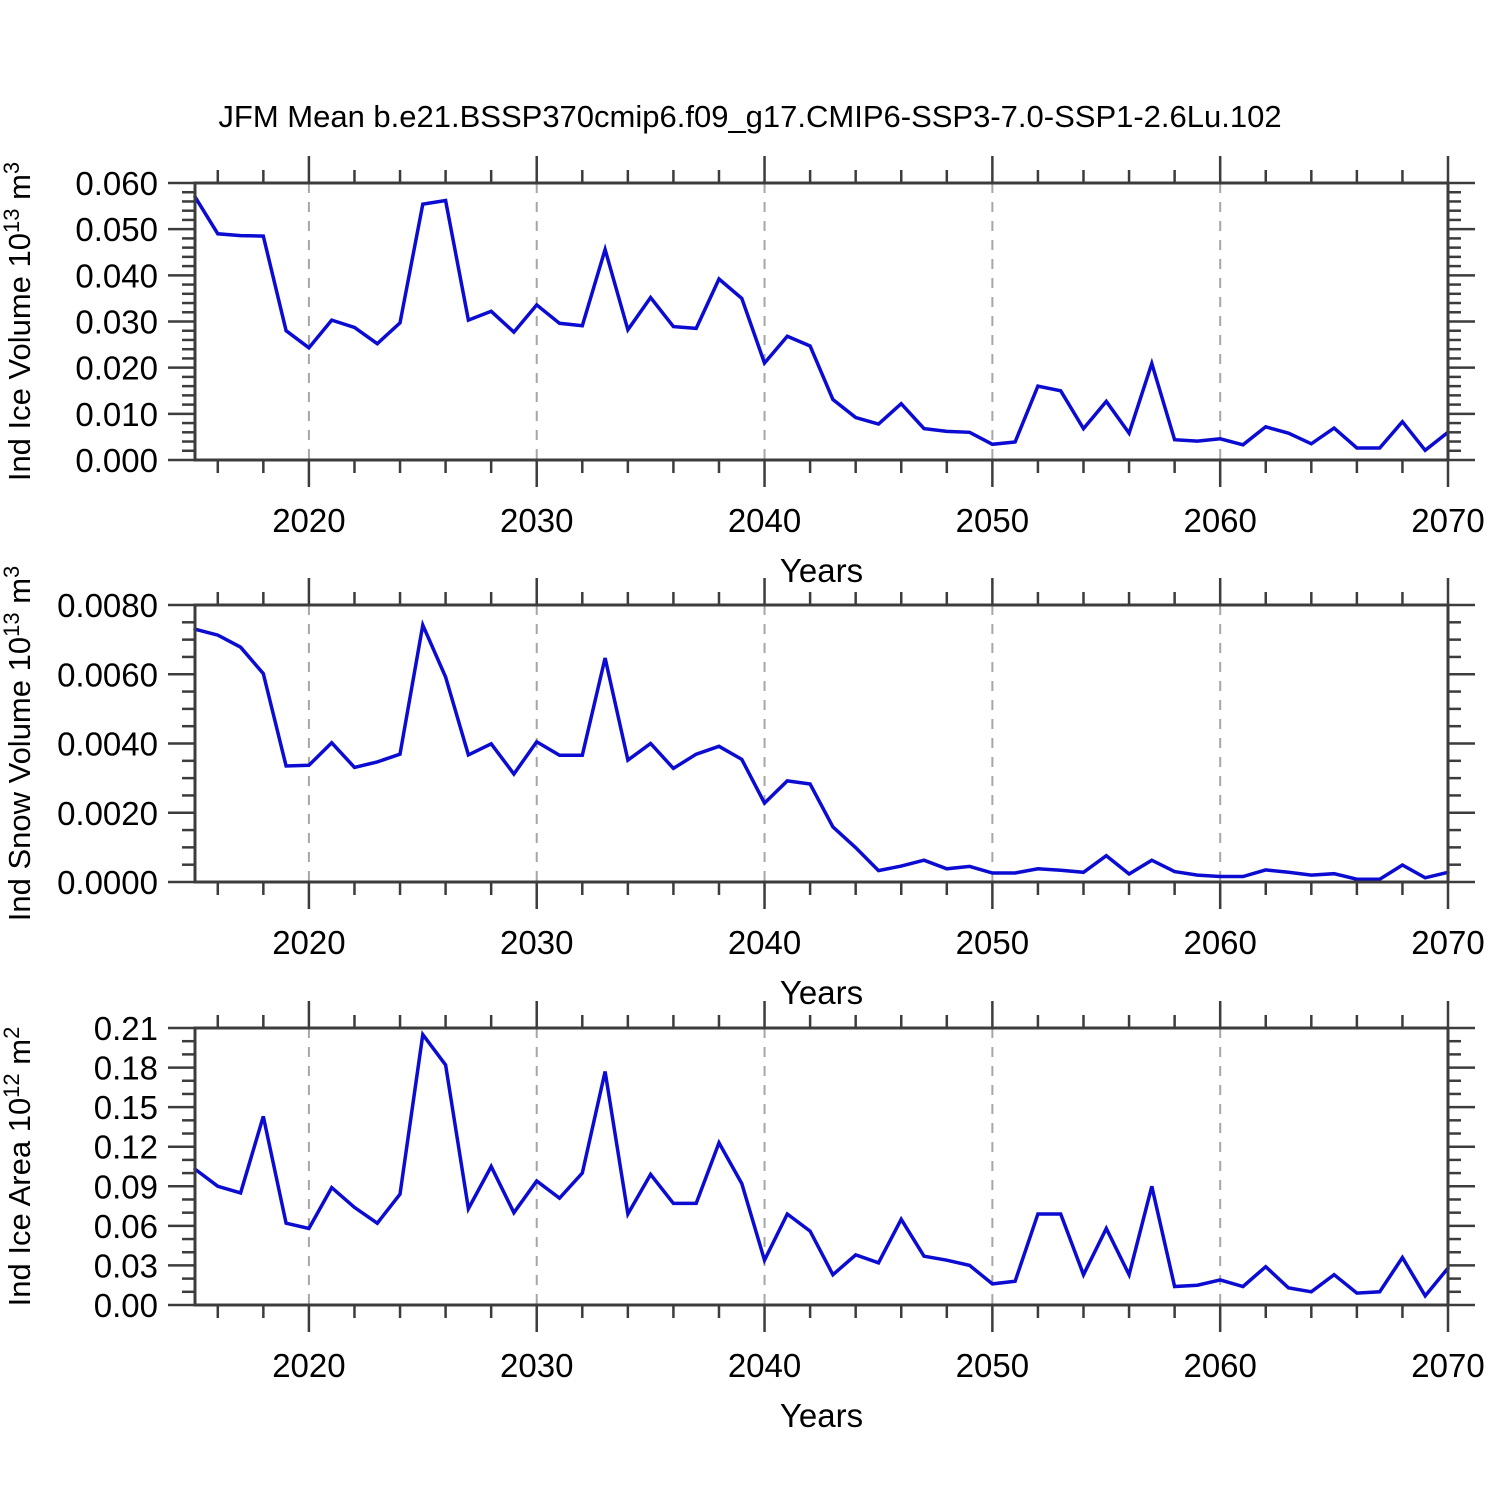 This screenshot has width=1500, height=1500. I want to click on series-line-snow-volume, so click(821, 750).